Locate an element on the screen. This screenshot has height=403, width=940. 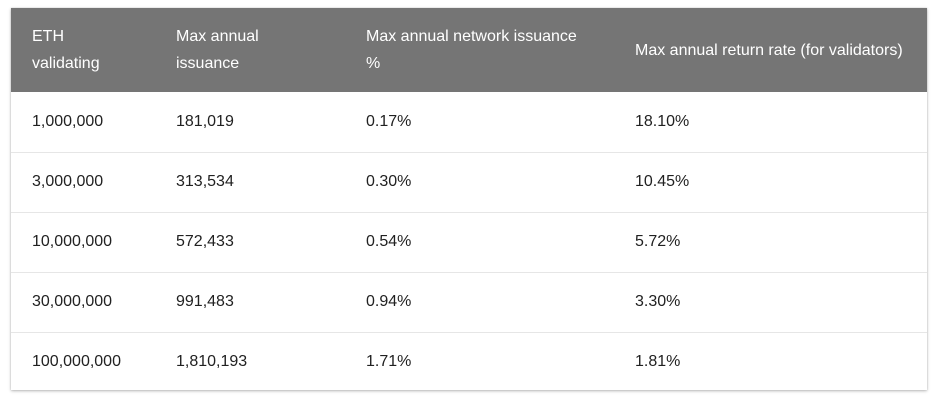
table-row: 30,000,000 991,483 0.94% 3.30% is located at coordinates (469, 302).